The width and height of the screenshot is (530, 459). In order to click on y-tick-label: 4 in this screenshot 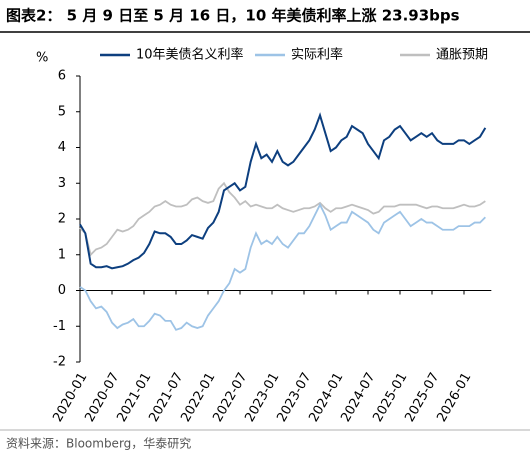, I will do `click(62, 147)`.